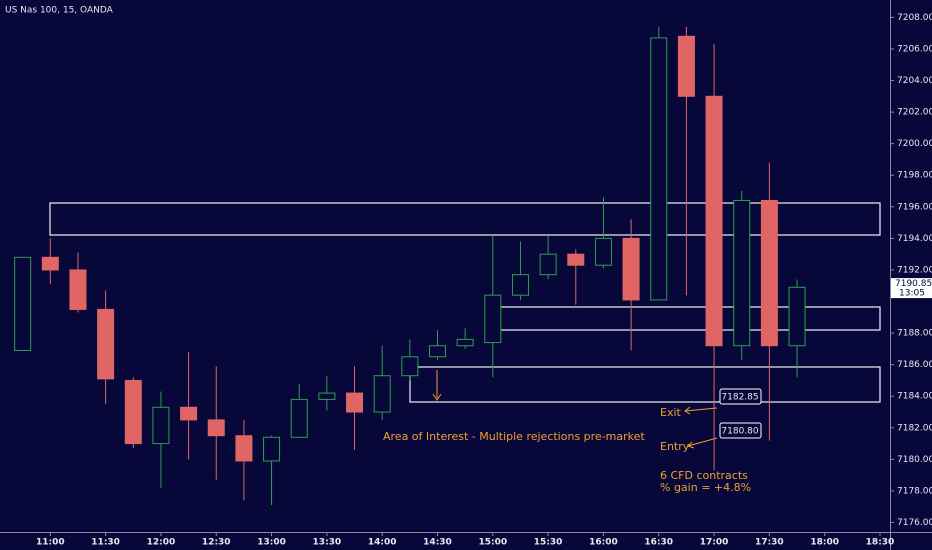 The height and width of the screenshot is (550, 932). I want to click on y-tick-label: 7184.00, so click(914, 397).